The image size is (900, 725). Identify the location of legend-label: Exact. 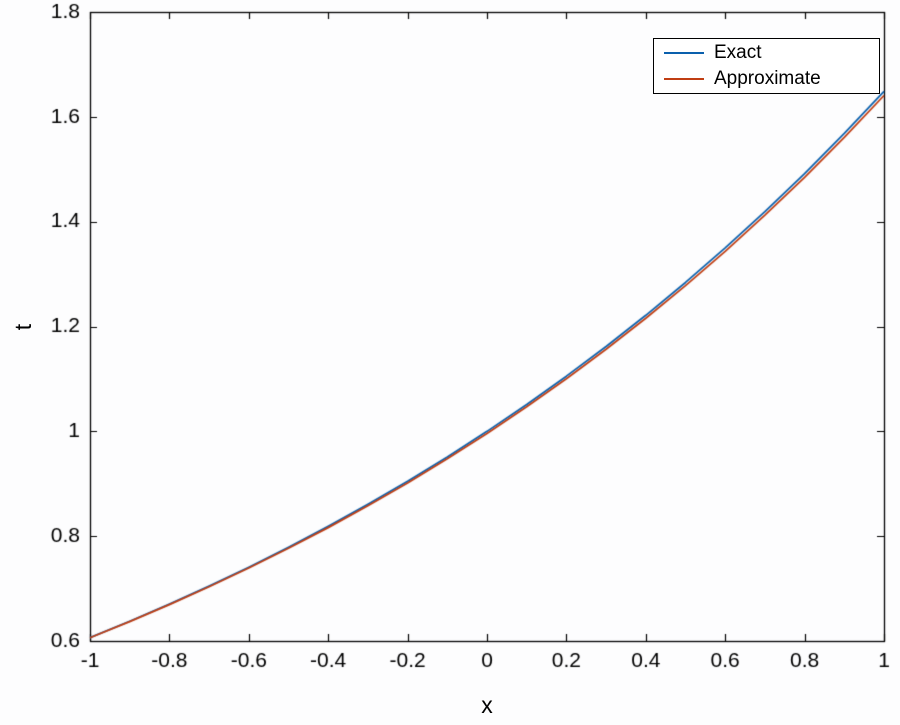
(738, 53).